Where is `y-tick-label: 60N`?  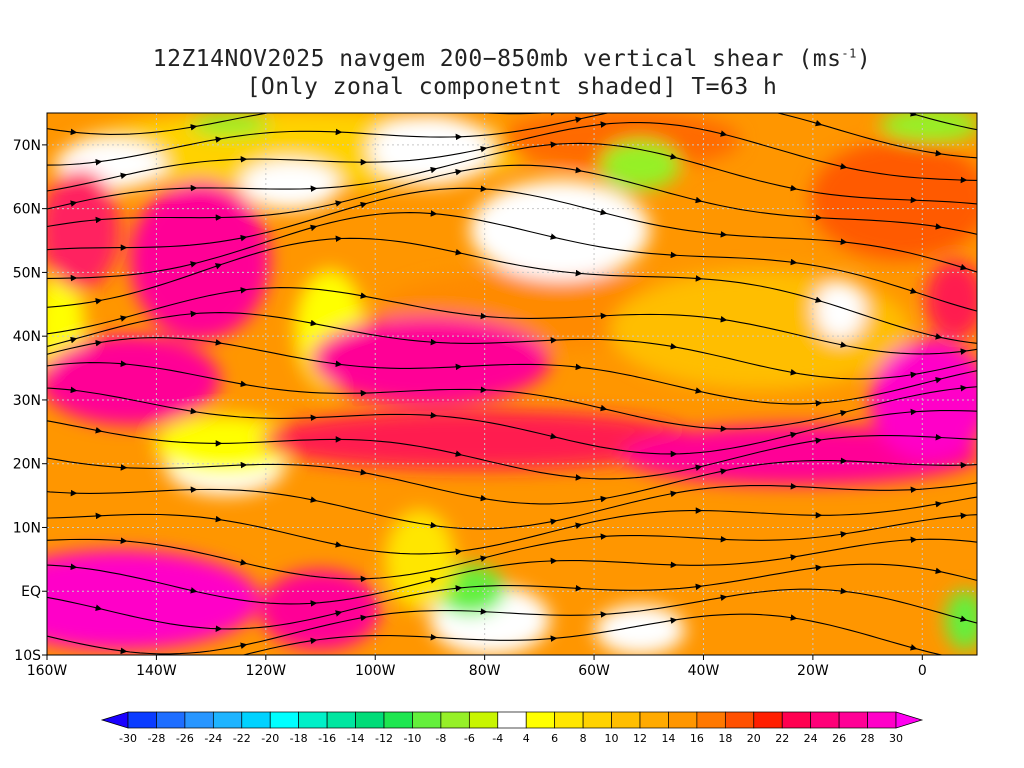
y-tick-label: 60N is located at coordinates (27, 210).